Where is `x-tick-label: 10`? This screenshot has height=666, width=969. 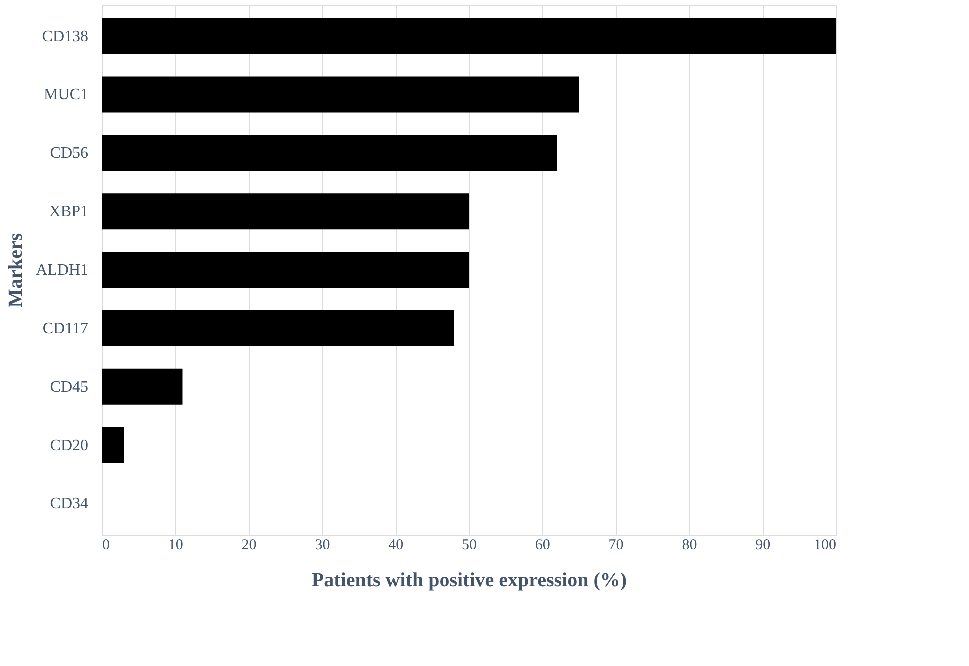 x-tick-label: 10 is located at coordinates (176, 546).